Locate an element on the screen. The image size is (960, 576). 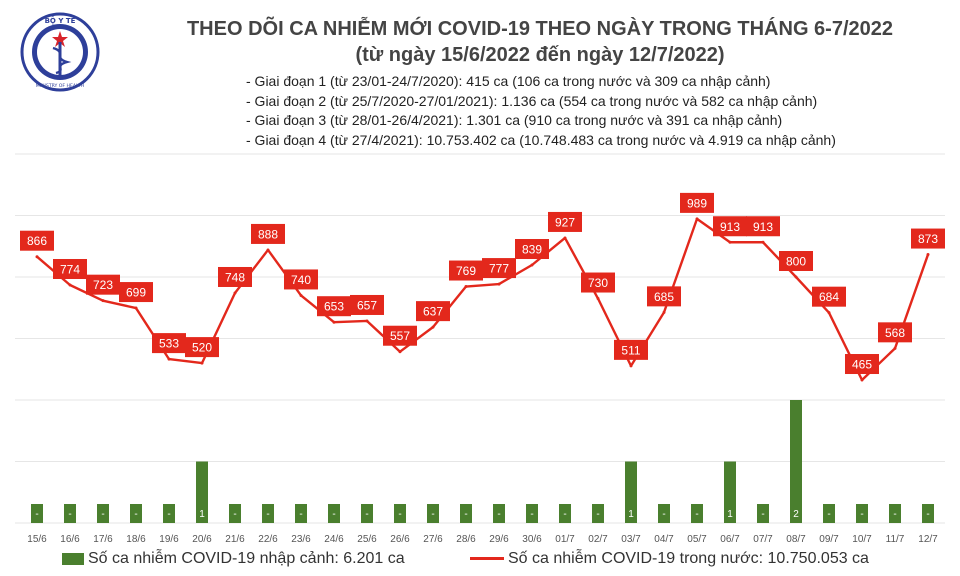
logo-text-bottom: MINISTRY OF HEALTH is located at coordinates (60, 86).